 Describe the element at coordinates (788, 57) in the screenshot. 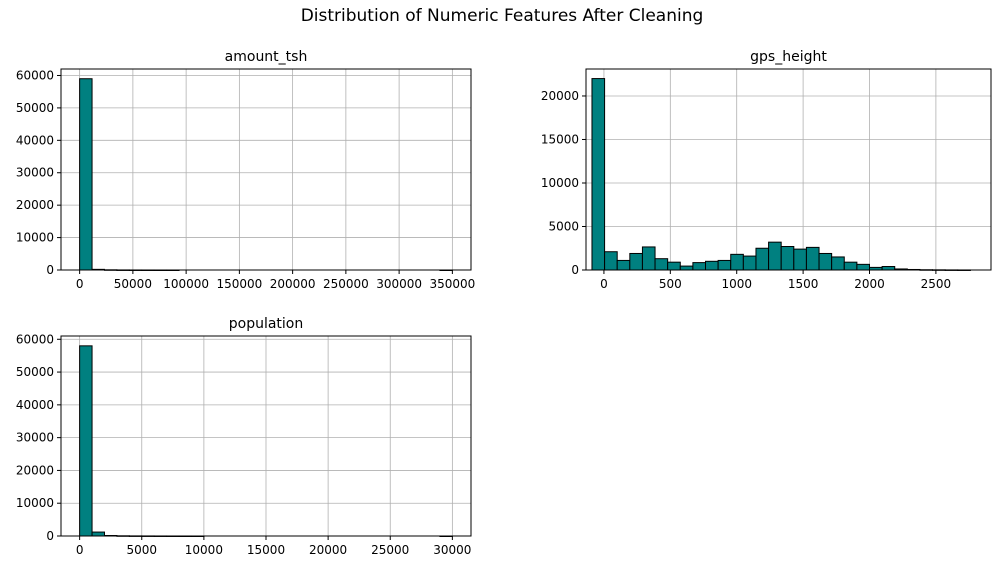

I see `panel-title: gps_height` at that location.